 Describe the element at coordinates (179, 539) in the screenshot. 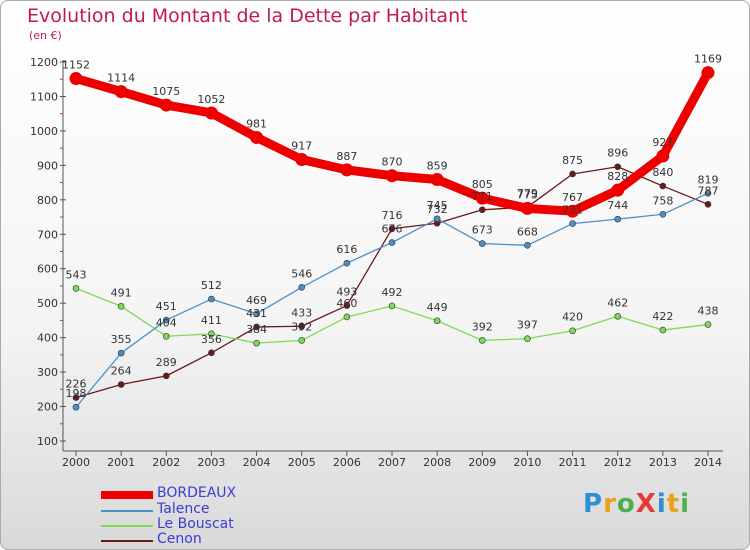

I see `legend-label-cenon: Cenon` at that location.